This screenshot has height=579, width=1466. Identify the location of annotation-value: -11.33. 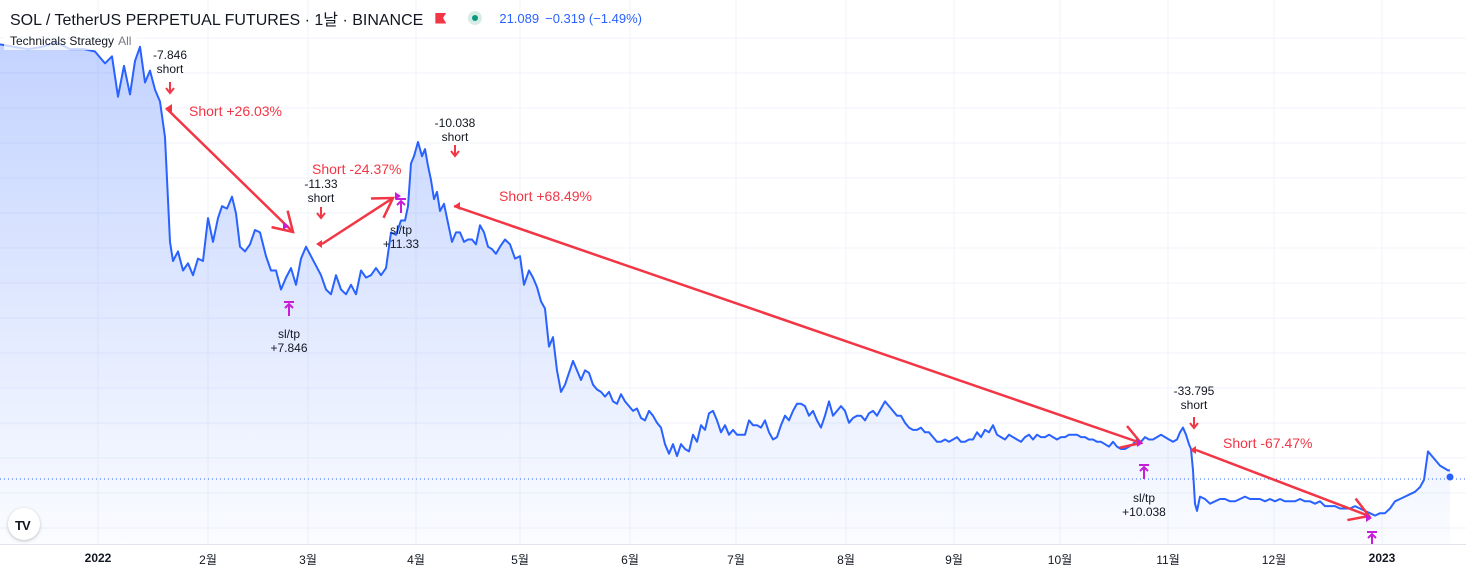
(321, 184).